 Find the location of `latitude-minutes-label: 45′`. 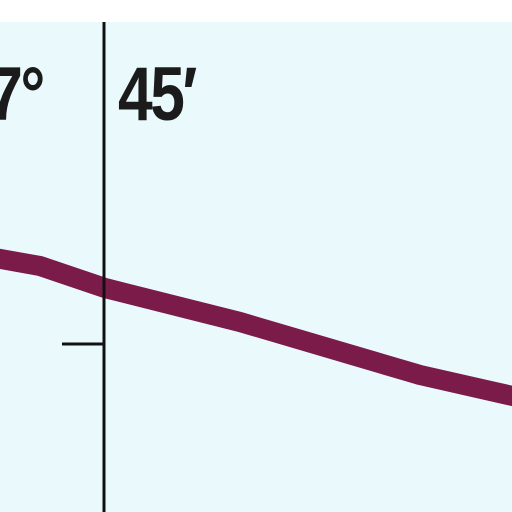

latitude-minutes-label: 45′ is located at coordinates (157, 94).